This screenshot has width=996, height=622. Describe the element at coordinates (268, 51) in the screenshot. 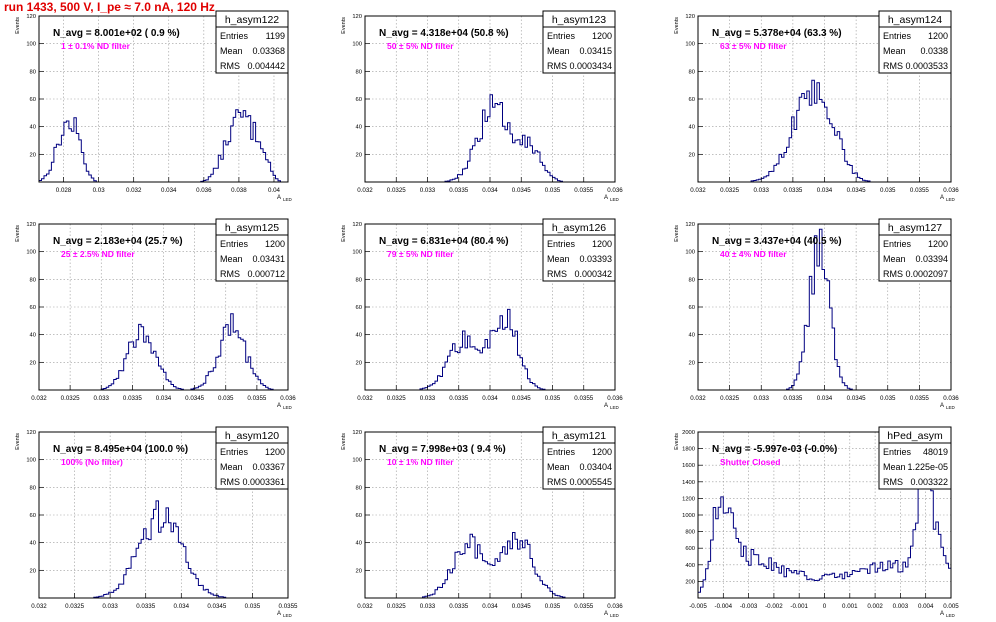

I see `stats-value-mean: 0.03368` at that location.